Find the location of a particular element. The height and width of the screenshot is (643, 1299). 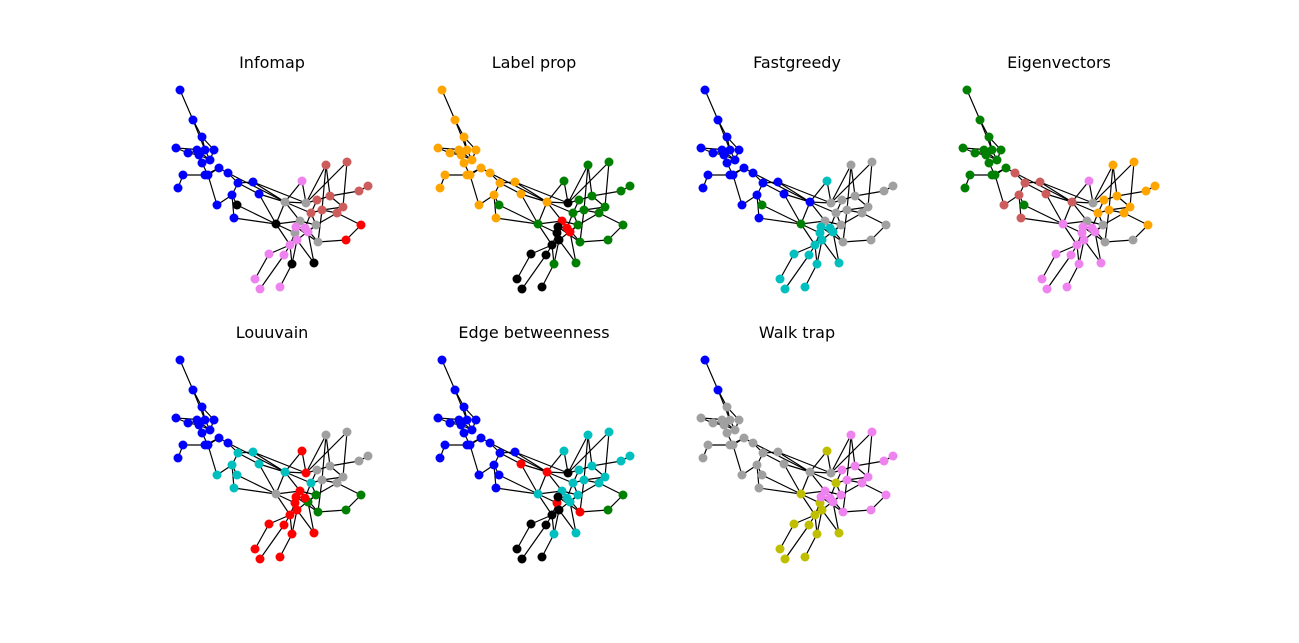

panel-title: Eigenvectors is located at coordinates (1059, 62).